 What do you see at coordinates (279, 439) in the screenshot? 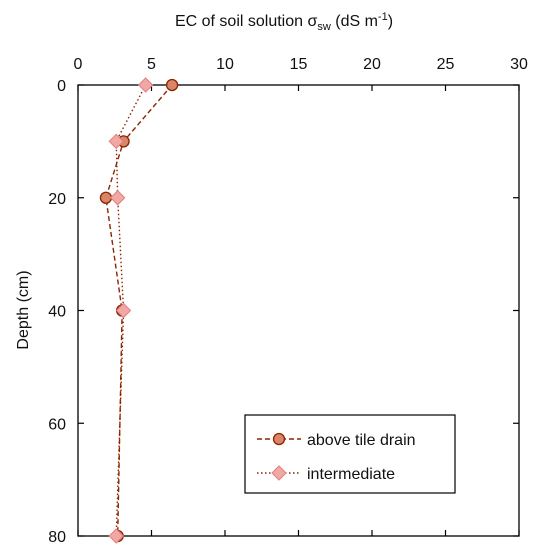
I see `legend-circle-marker` at bounding box center [279, 439].